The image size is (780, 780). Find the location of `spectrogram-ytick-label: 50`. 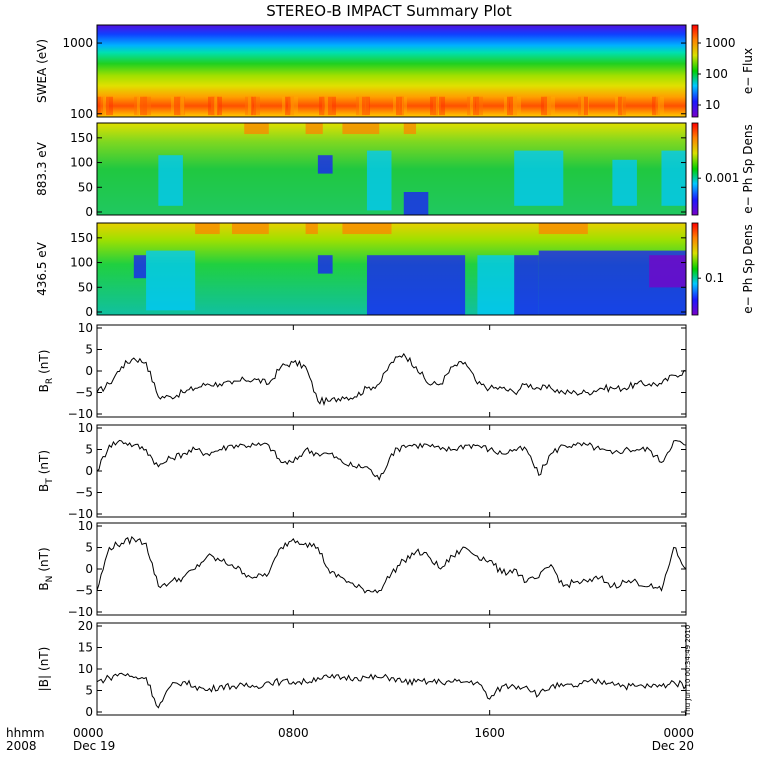

spectrogram-ytick-label: 50 is located at coordinates (85, 287).